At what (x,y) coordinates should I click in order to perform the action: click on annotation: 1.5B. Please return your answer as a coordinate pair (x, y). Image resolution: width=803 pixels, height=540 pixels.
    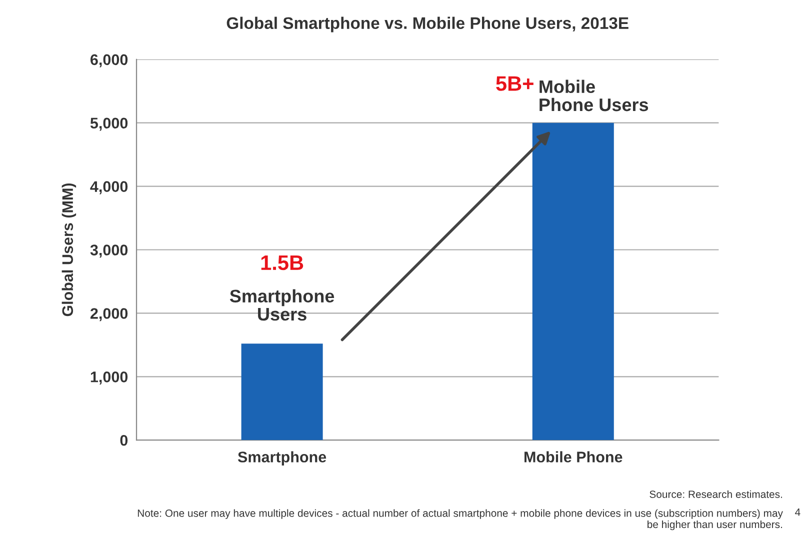
    Looking at the image, I should click on (282, 263).